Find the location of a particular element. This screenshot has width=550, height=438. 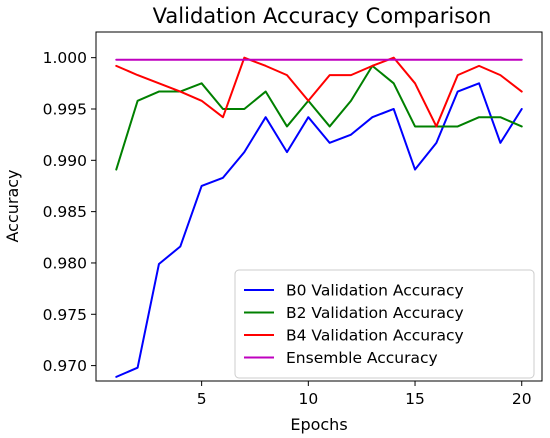

y-axis-ticks: 0.970 0.975 0.980 0.985 0.990 0.995 1.000 is located at coordinates (69, 212).